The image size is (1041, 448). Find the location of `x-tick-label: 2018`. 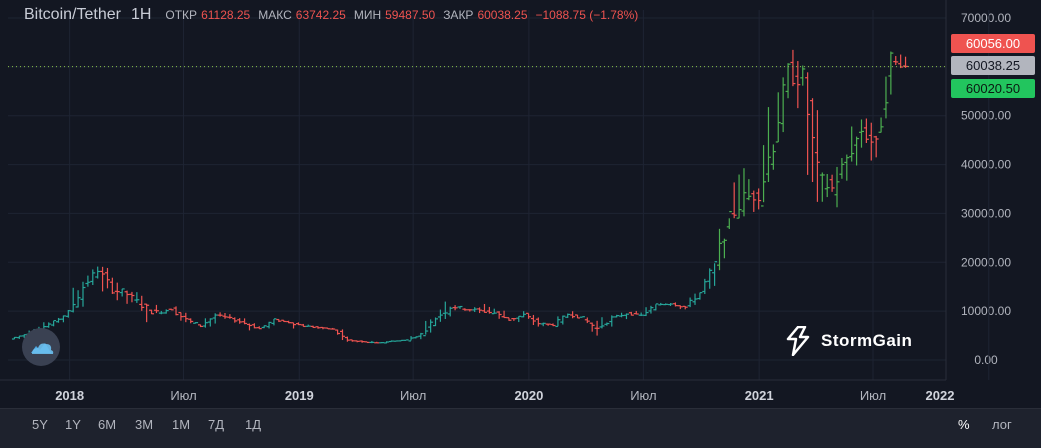

x-tick-label: 2018 is located at coordinates (69, 395).